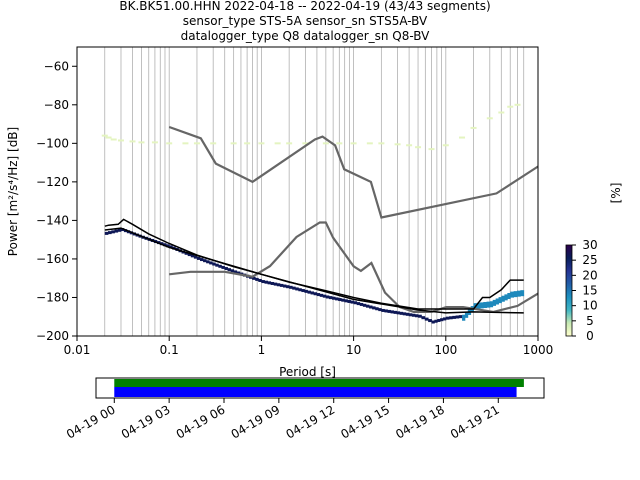 The height and width of the screenshot is (480, 640). Describe the element at coordinates (589, 291) in the screenshot. I see `colorbar-tick-label: 15` at that location.